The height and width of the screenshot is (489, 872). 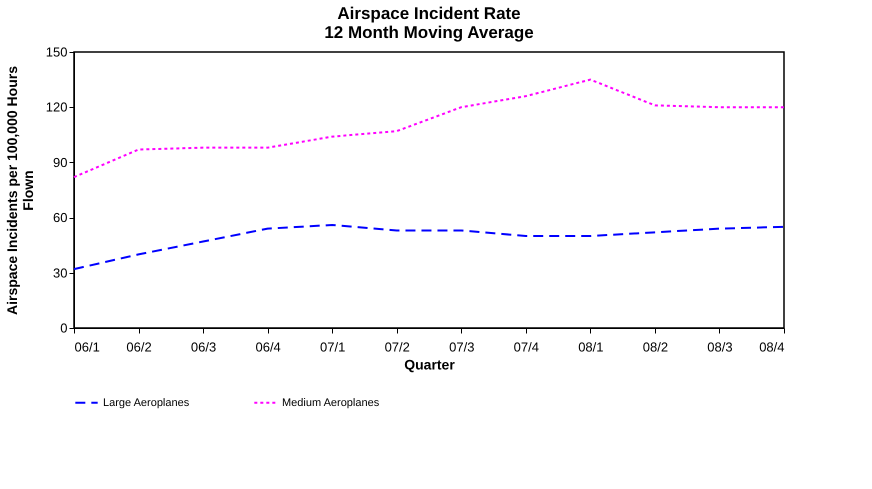 What do you see at coordinates (57, 52) in the screenshot?
I see `y-tick-label: 150` at bounding box center [57, 52].